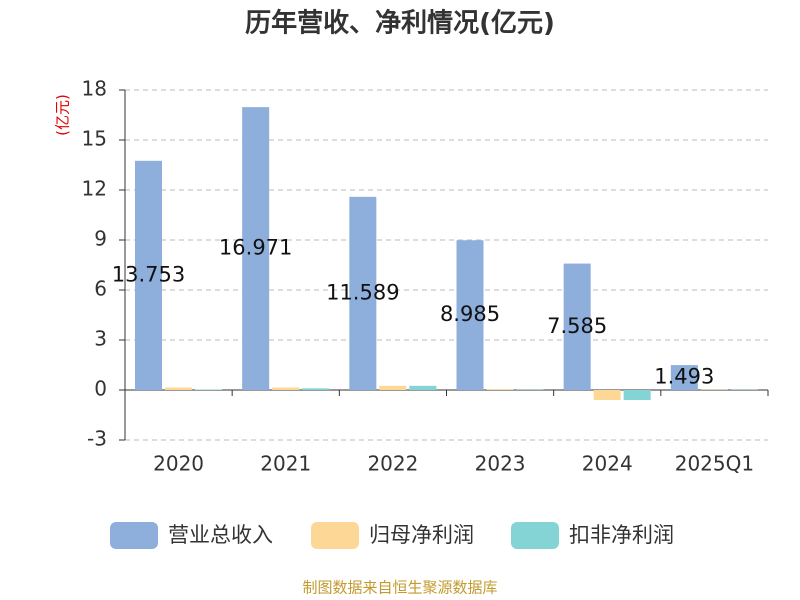 Image resolution: width=800 pixels, height=600 pixels. I want to click on y-tick-label: 18, so click(94, 89).